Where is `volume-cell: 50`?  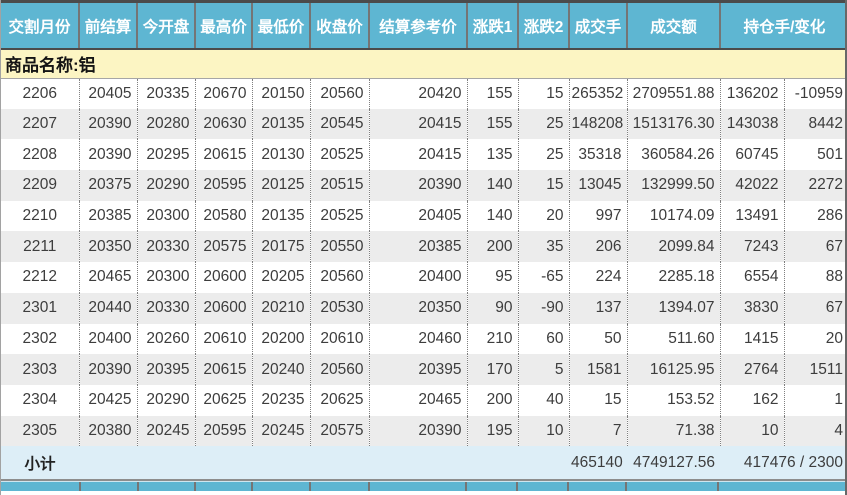 volume-cell: 50 is located at coordinates (597, 339).